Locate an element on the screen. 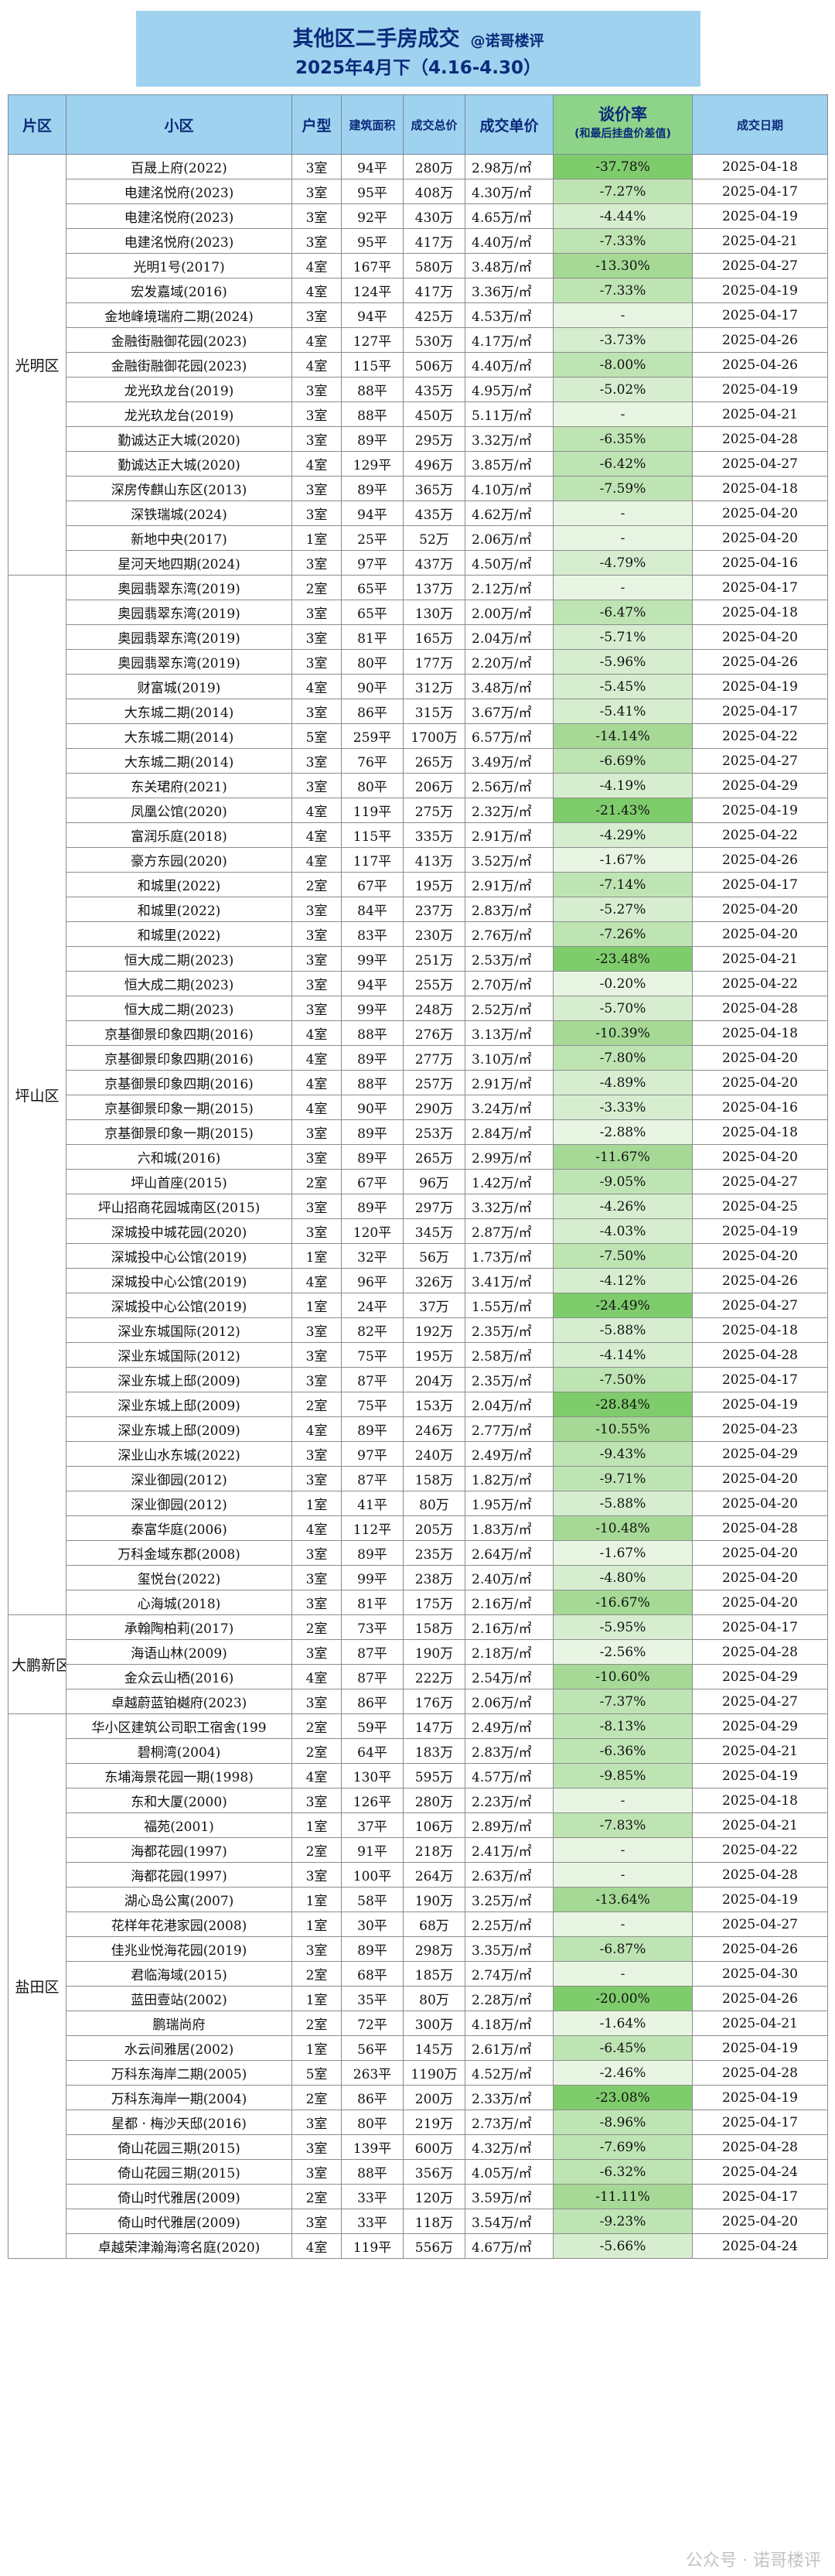 The height and width of the screenshot is (2576, 835). layout-cell: 5室 is located at coordinates (316, 2073).